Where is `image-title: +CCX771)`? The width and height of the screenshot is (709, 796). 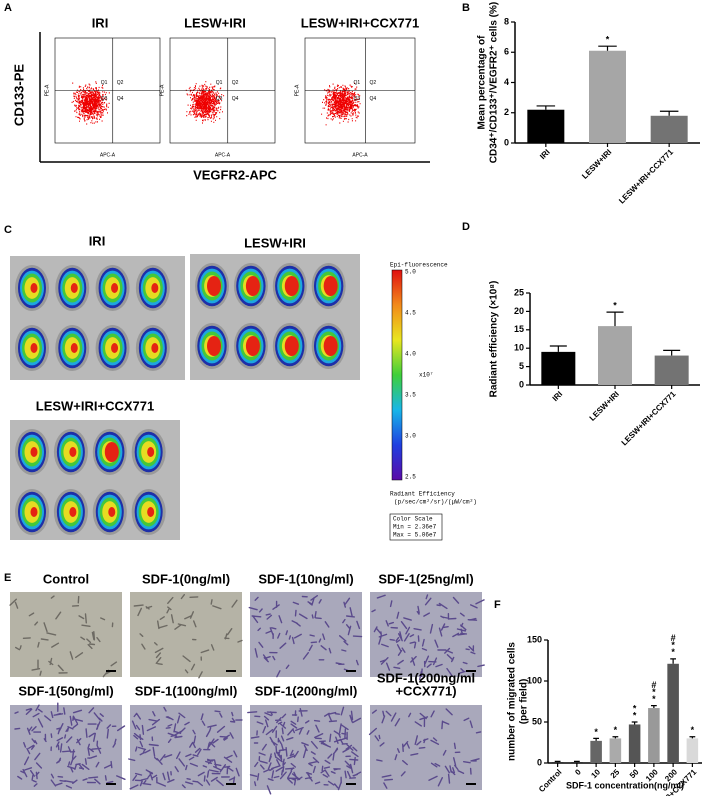 image-title: +CCX771) is located at coordinates (425, 690).